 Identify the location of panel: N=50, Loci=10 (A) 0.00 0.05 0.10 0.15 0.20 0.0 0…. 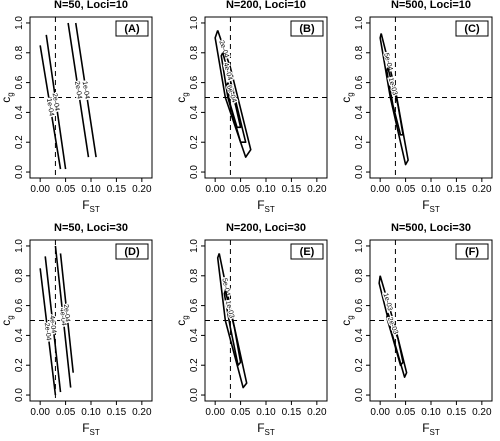
(76, 107).